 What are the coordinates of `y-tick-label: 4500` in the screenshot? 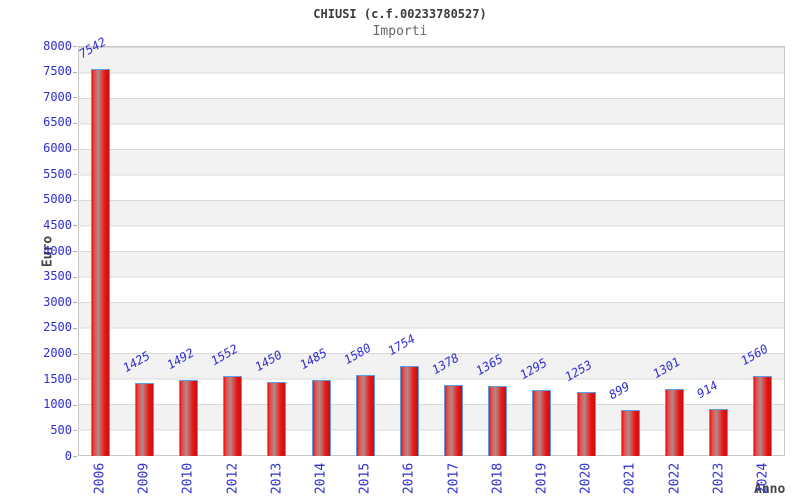 It's located at (57, 224).